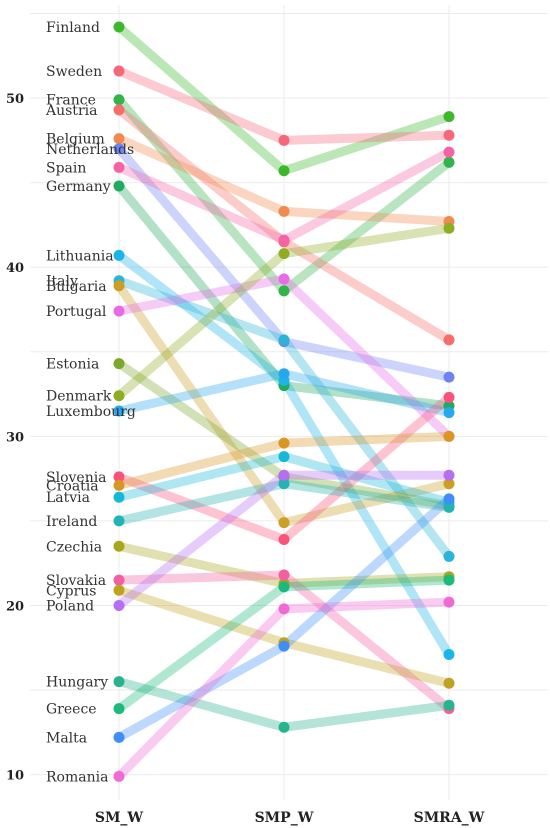  What do you see at coordinates (15, 99) in the screenshot?
I see `y-tick-label: 50` at bounding box center [15, 99].